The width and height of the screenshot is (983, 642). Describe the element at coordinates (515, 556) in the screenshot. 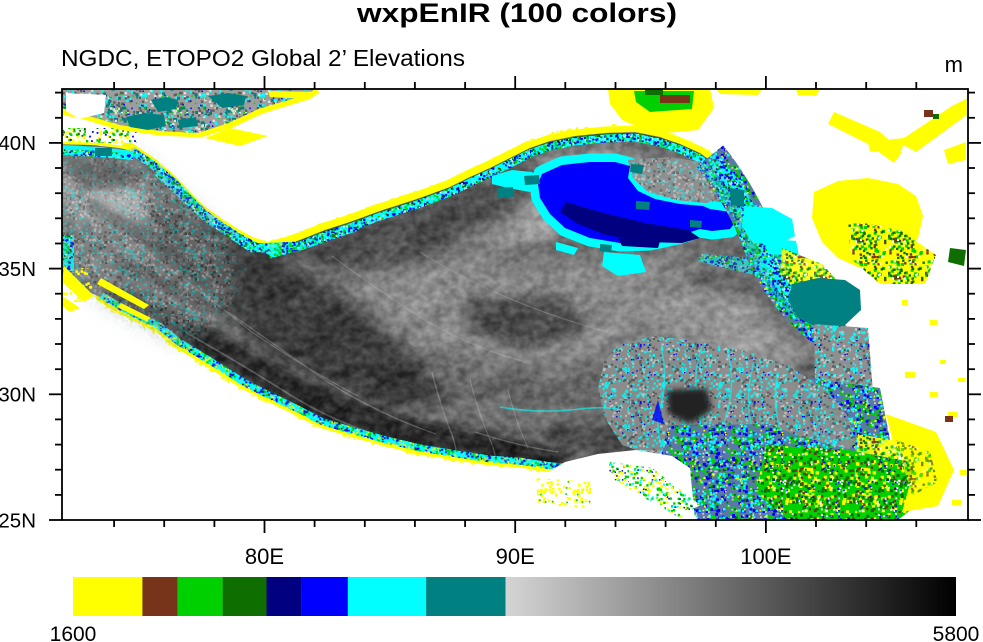

I see `svg-text: 90E` at that location.